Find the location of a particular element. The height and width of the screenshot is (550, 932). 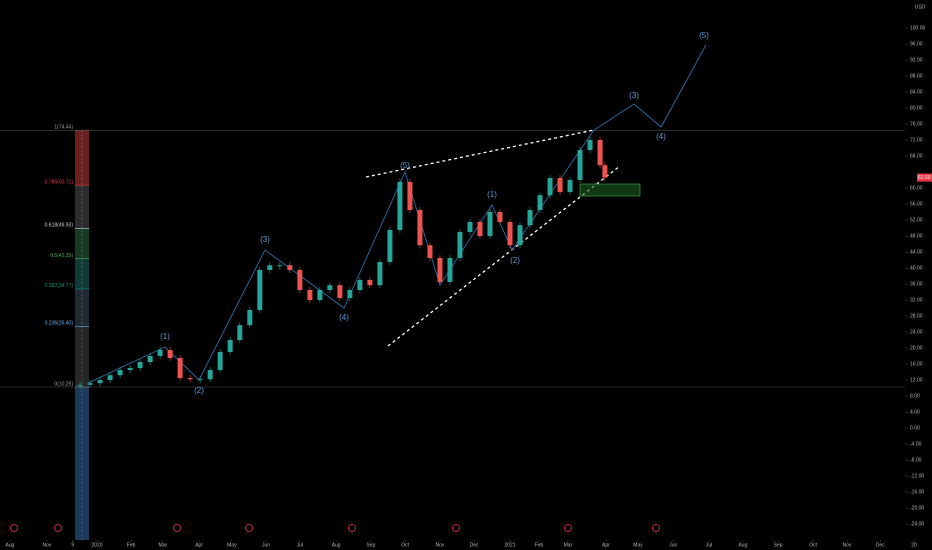

y-tick-label: -4.00 is located at coordinates (916, 444).